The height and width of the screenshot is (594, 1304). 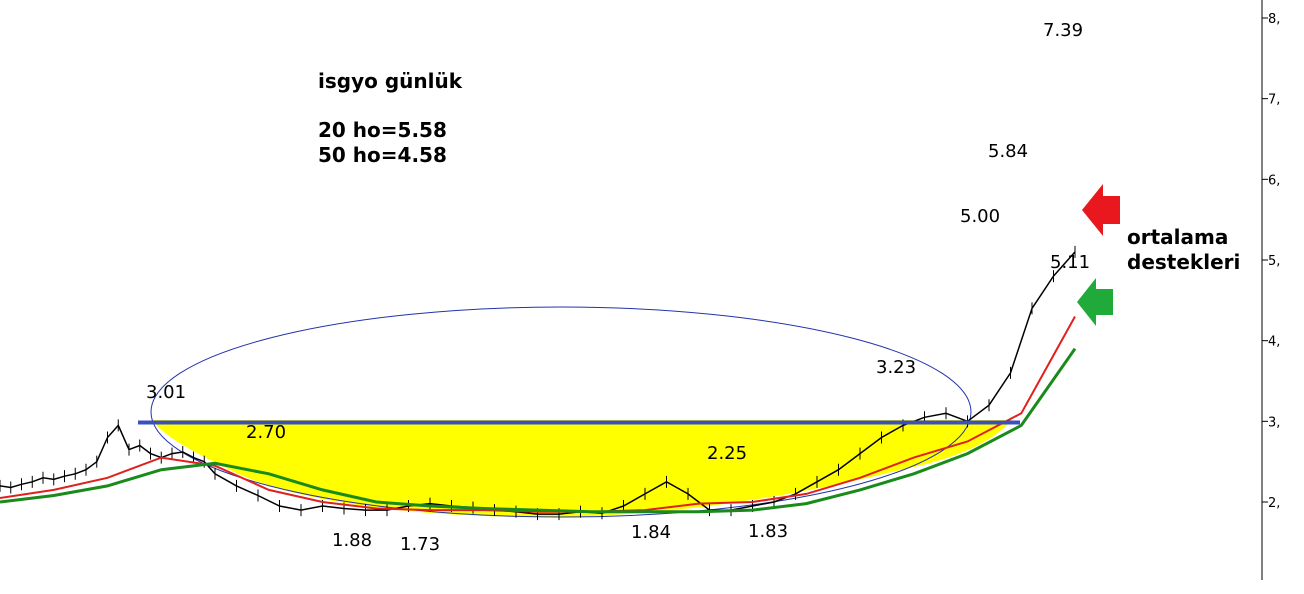 What do you see at coordinates (1274, 261) in the screenshot?
I see `y-tick-label: 5,` at bounding box center [1274, 261].